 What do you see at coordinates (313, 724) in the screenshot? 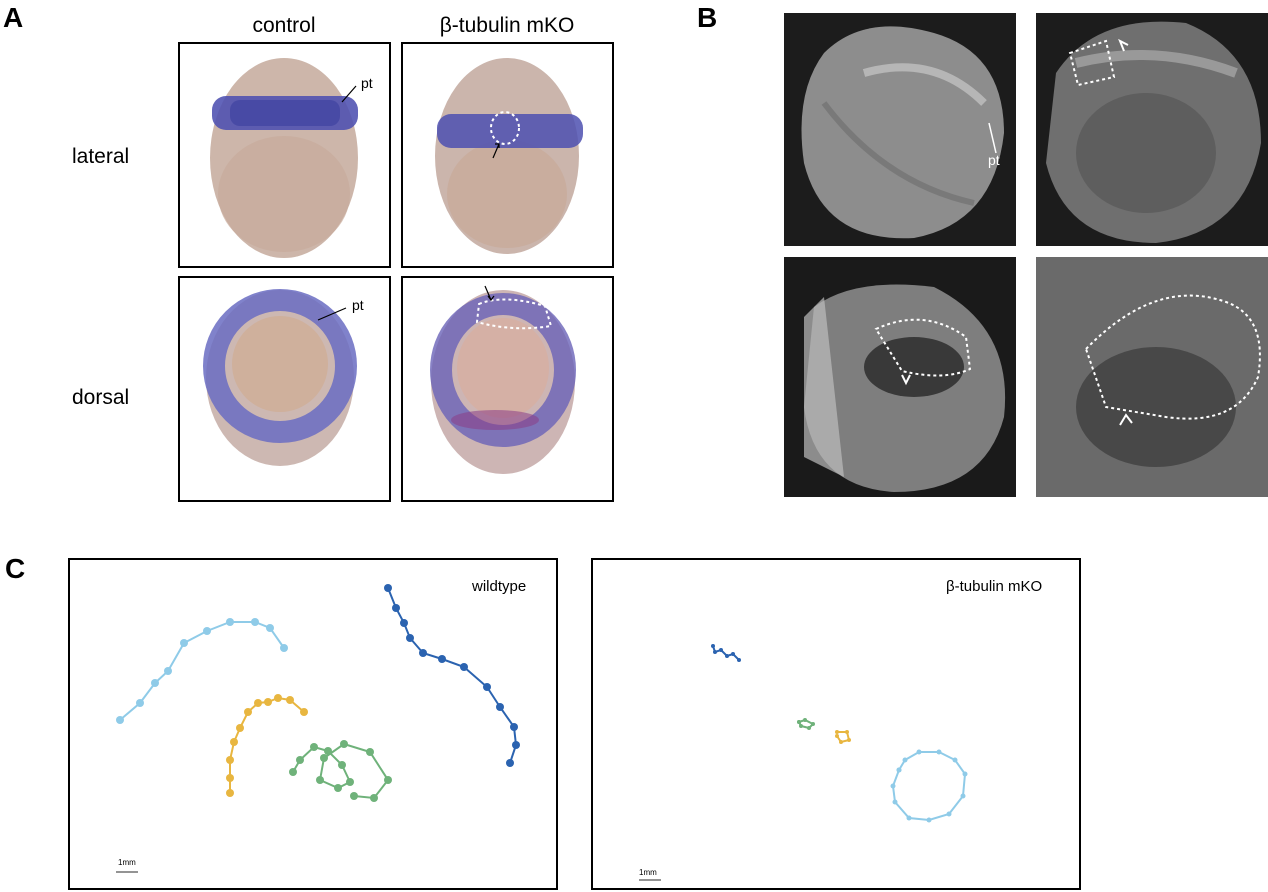
I see `trajectory-plot-wildtype` at bounding box center [313, 724].